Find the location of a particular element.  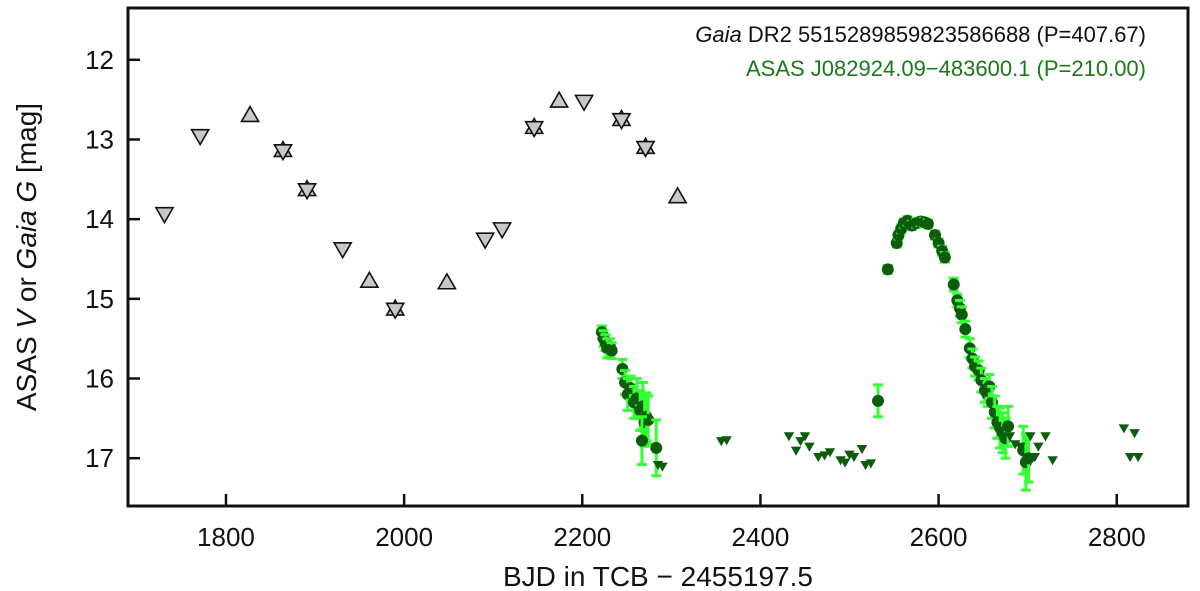

y-tick-label: 17 is located at coordinates (99, 458).